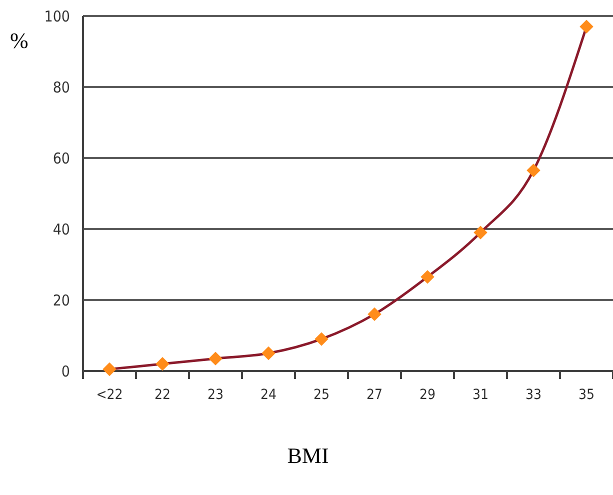 The image size is (613, 495). What do you see at coordinates (57, 16) in the screenshot?
I see `y-tick-label: 100` at bounding box center [57, 16].